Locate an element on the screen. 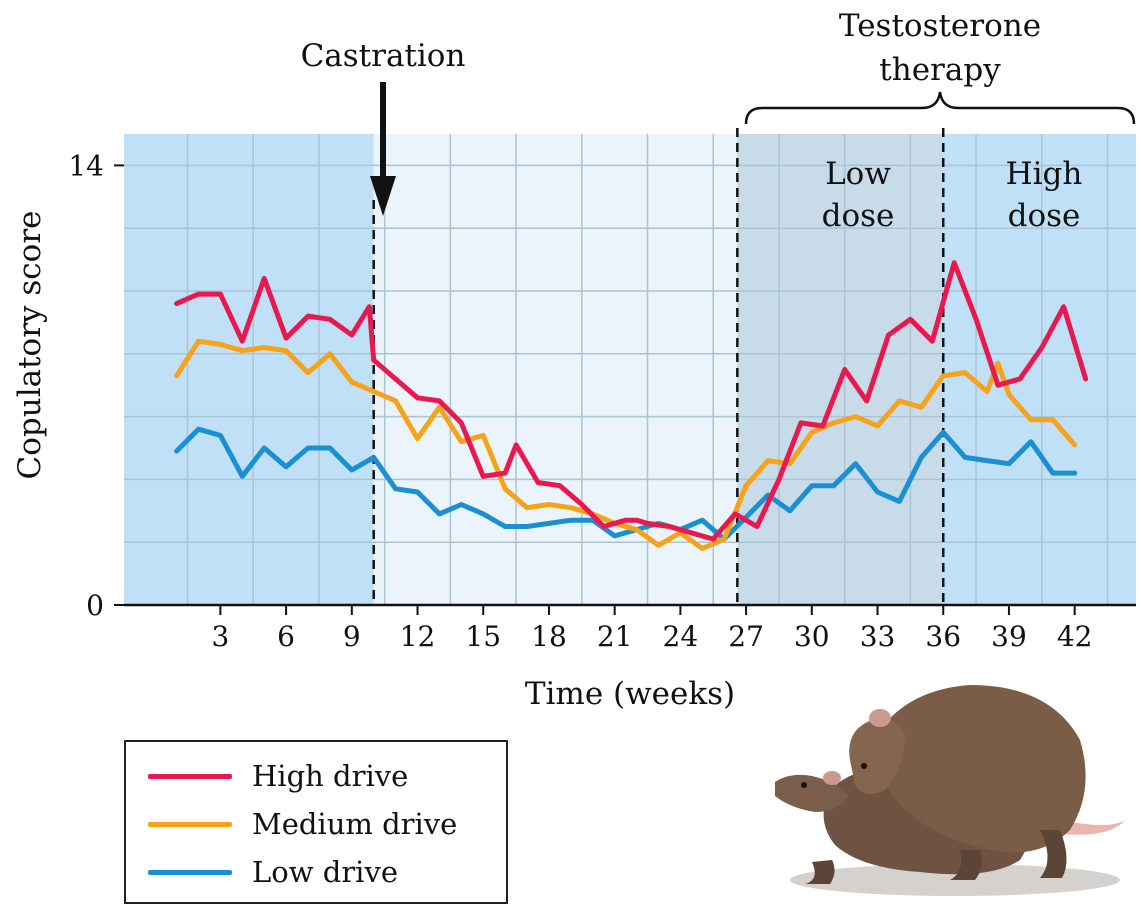 The image size is (1141, 912). x-tick-label: 15 is located at coordinates (483, 636).